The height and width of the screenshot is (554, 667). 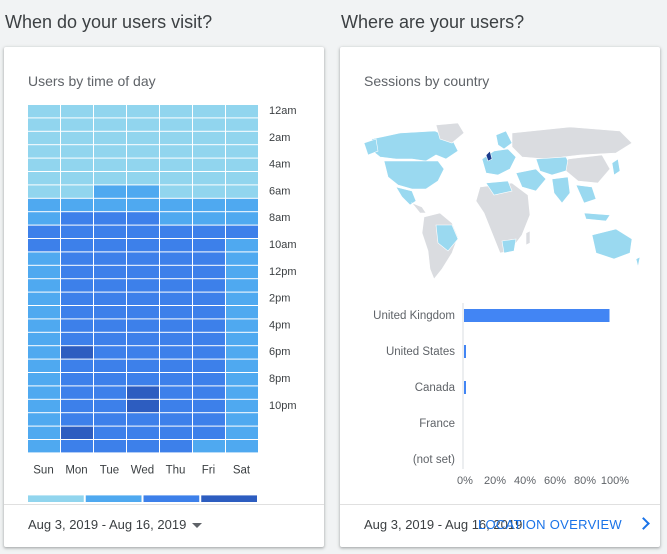 I want to click on chevron-right-icon, so click(x=643, y=523).